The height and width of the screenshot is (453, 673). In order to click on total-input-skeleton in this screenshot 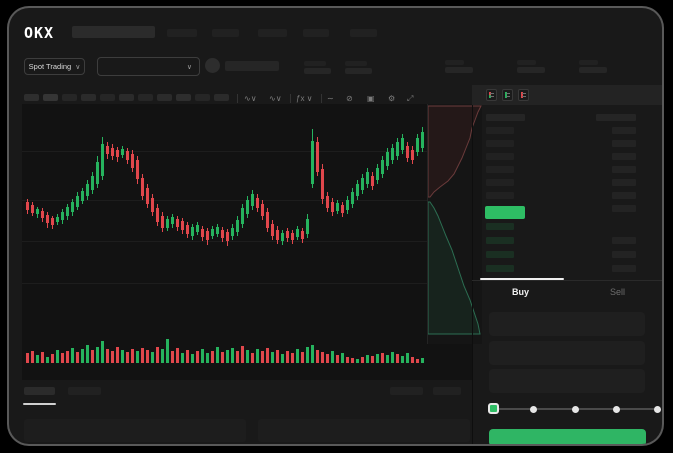, I will do `click(567, 381)`.